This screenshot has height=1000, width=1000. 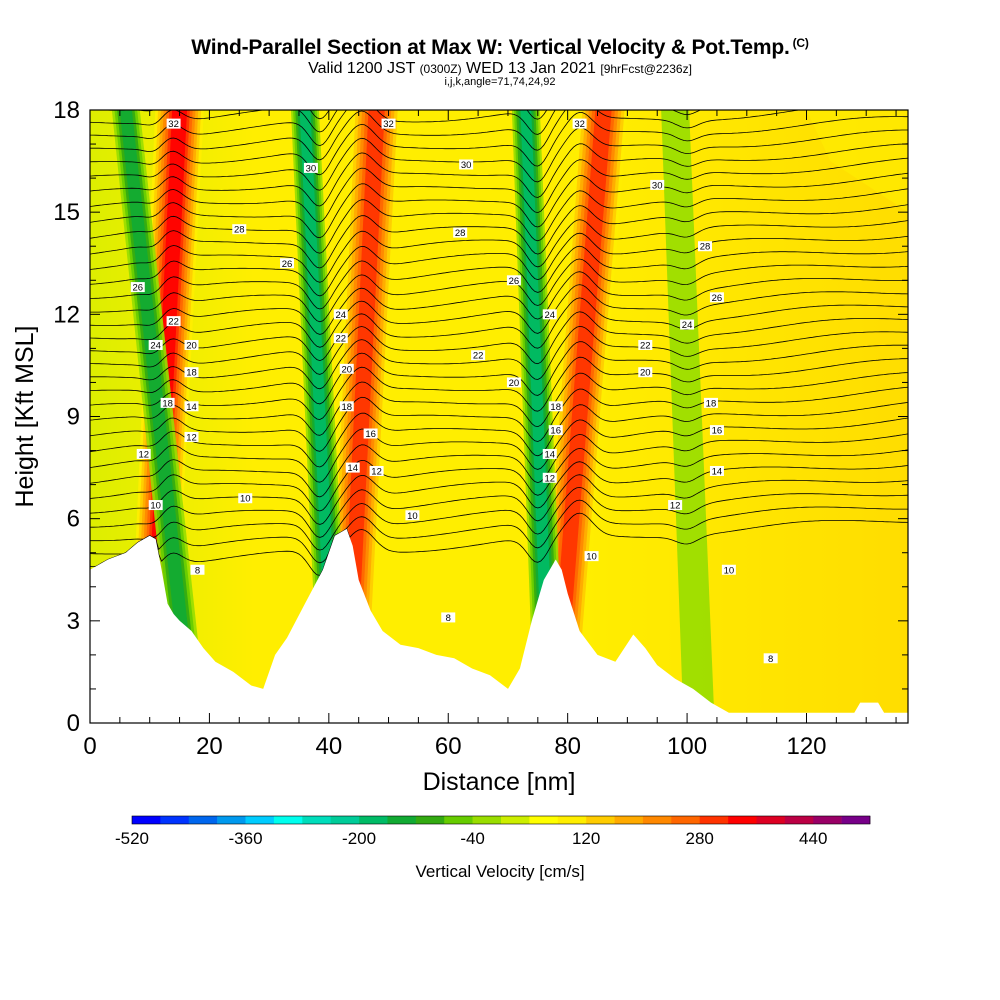 What do you see at coordinates (246, 838) in the screenshot?
I see `colorbar-tick-label: -360` at bounding box center [246, 838].